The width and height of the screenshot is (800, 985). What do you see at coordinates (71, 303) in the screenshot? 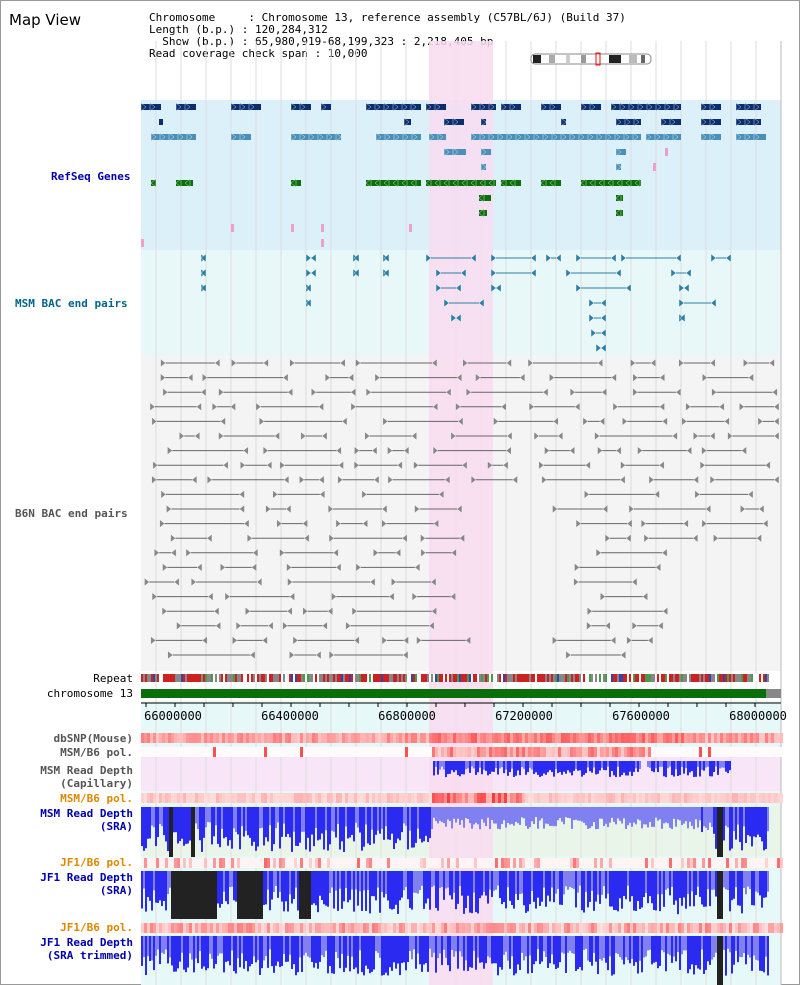
I see `track-label-msm-bac: MSM BAC end pairs` at bounding box center [71, 303].